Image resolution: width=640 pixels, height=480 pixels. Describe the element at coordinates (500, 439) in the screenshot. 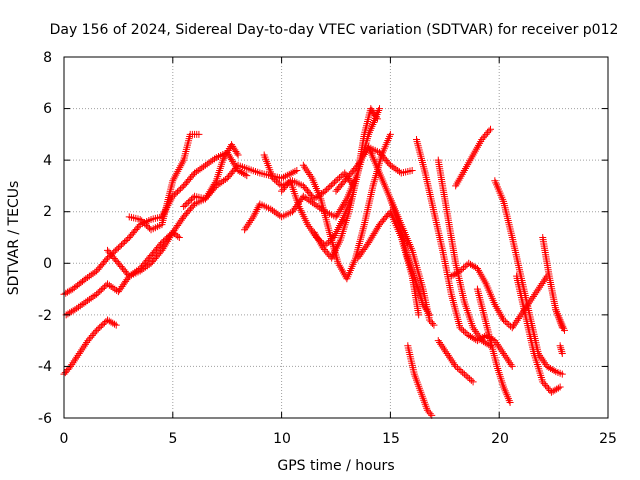

I see `x-tick-label: 20` at that location.